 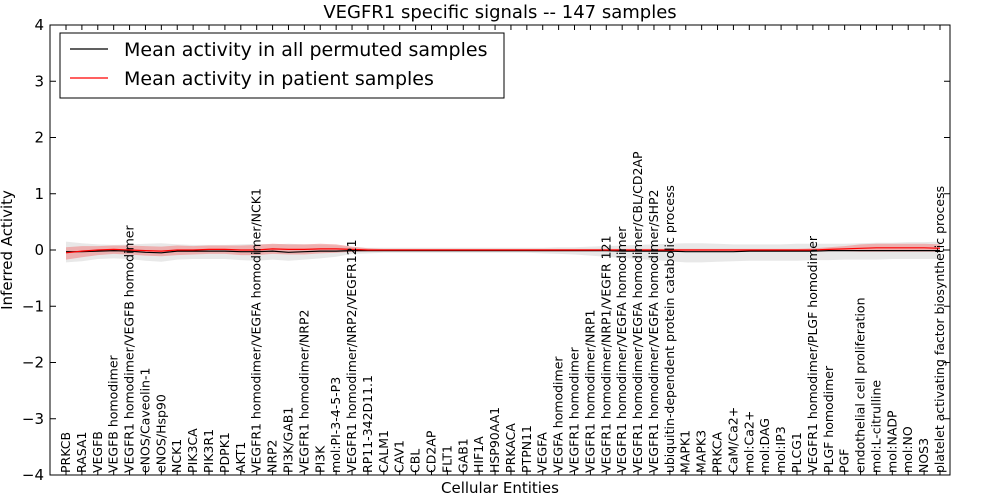 I want to click on entity-label: PLCG1, so click(x=796, y=452).